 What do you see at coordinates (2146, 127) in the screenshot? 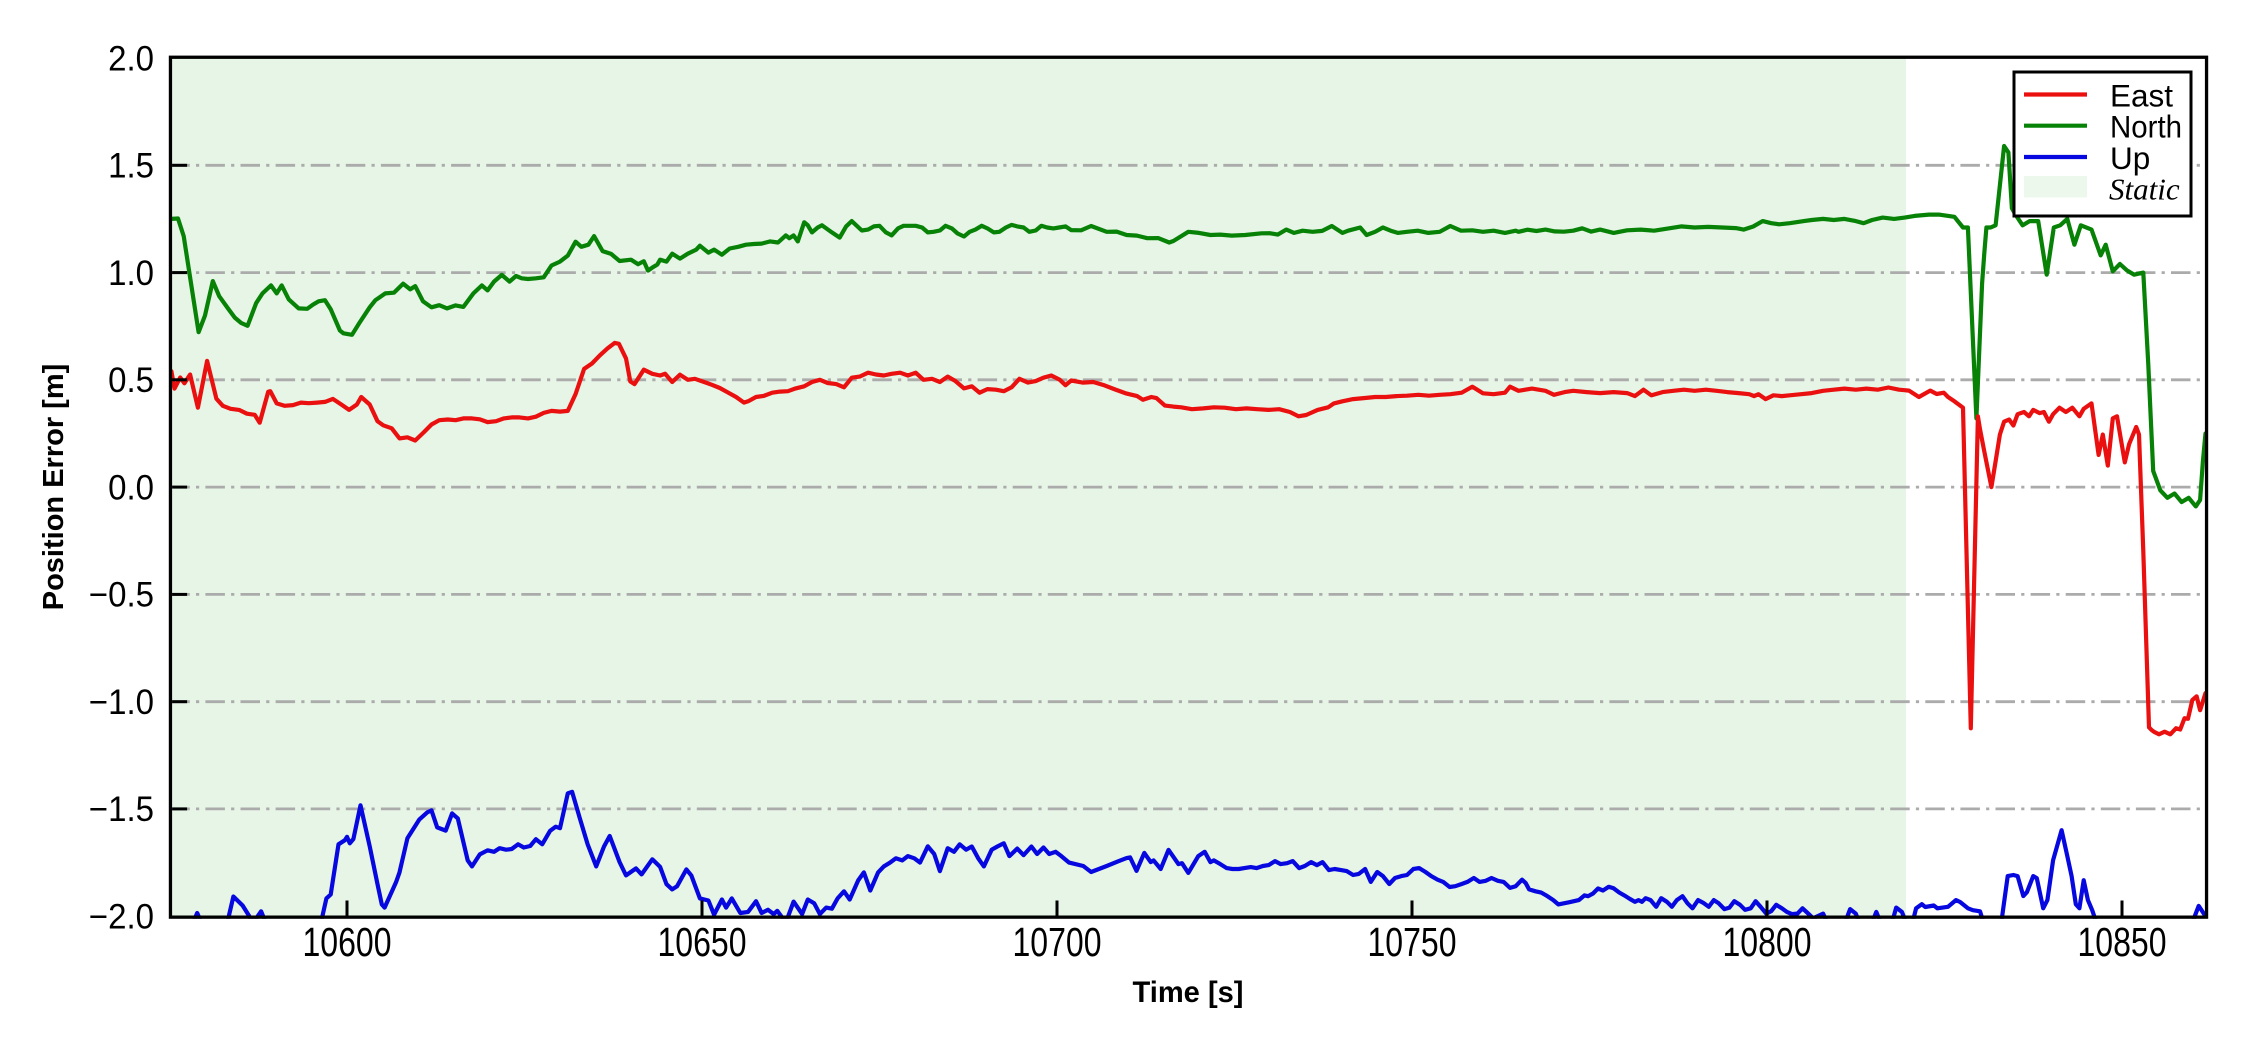
I see `svg-text: North` at bounding box center [2146, 127].